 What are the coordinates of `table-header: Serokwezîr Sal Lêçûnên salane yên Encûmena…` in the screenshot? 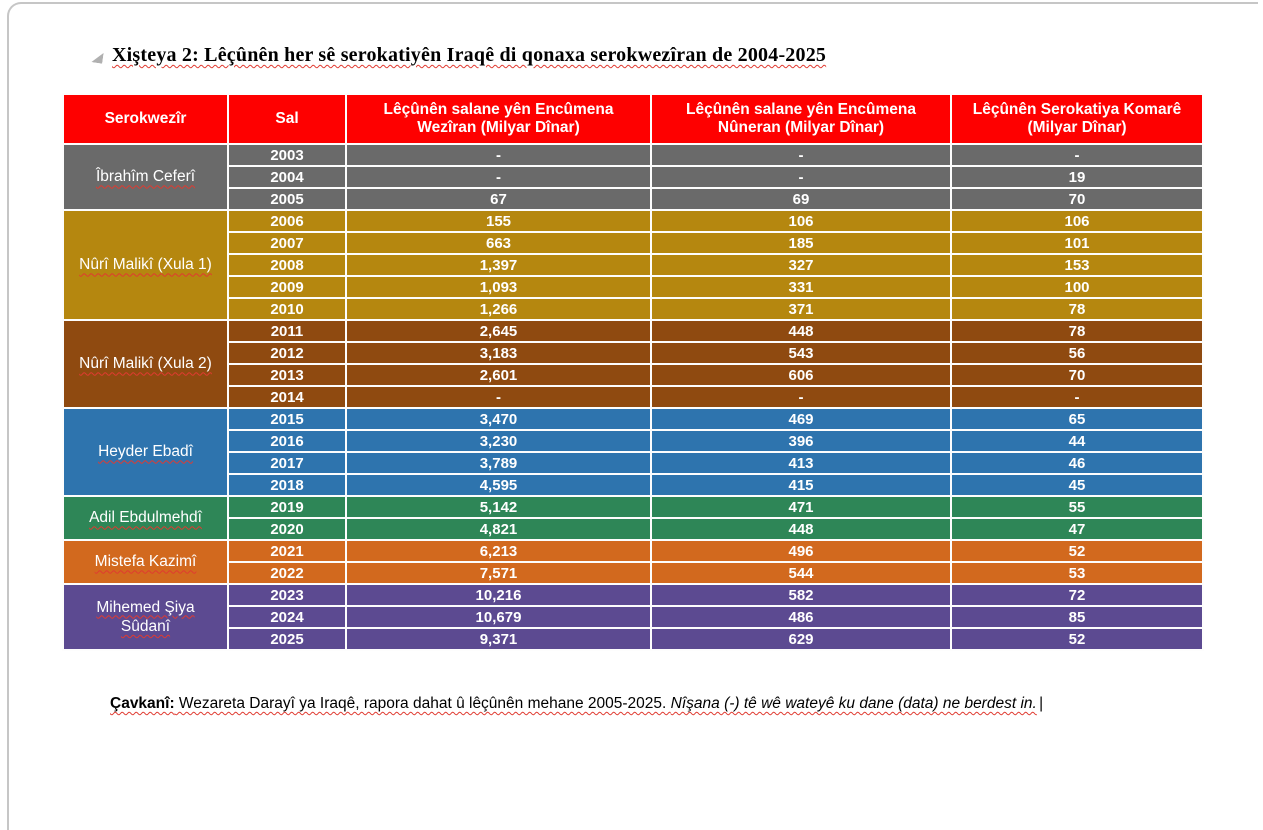 It's located at (633, 119).